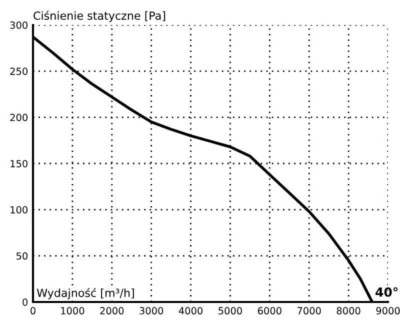  Describe the element at coordinates (19, 210) in the screenshot. I see `y-tick-label: 100` at that location.